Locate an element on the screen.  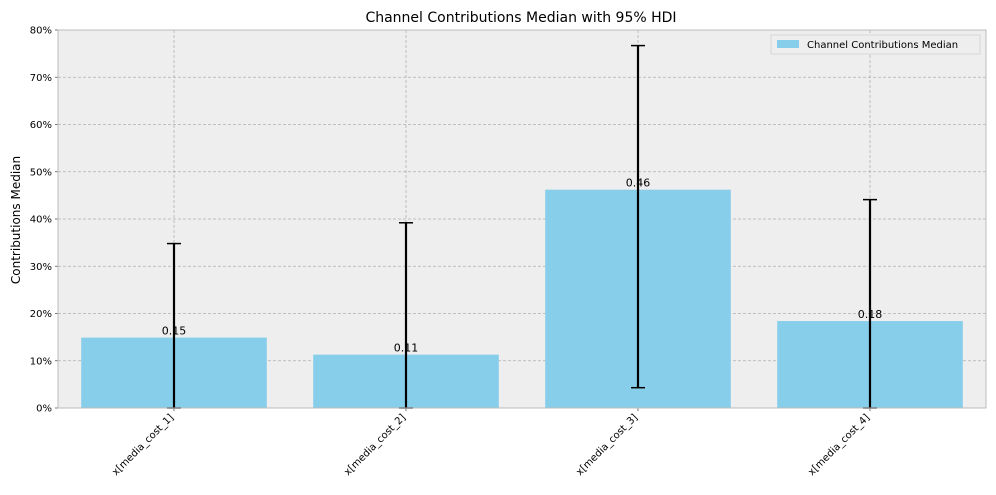
x-tick-label: x[media_cost_3] is located at coordinates (607, 445).